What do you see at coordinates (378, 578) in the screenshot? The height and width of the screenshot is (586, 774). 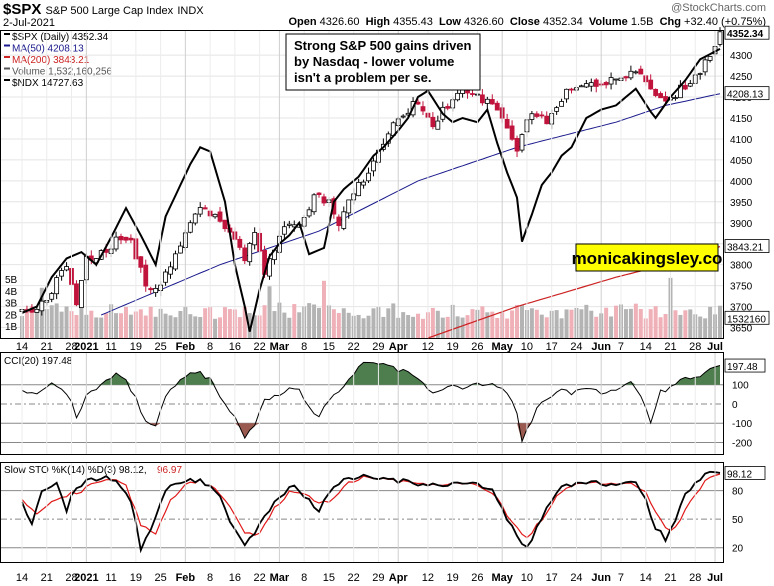 I see `x-tick-label: 29` at bounding box center [378, 578].